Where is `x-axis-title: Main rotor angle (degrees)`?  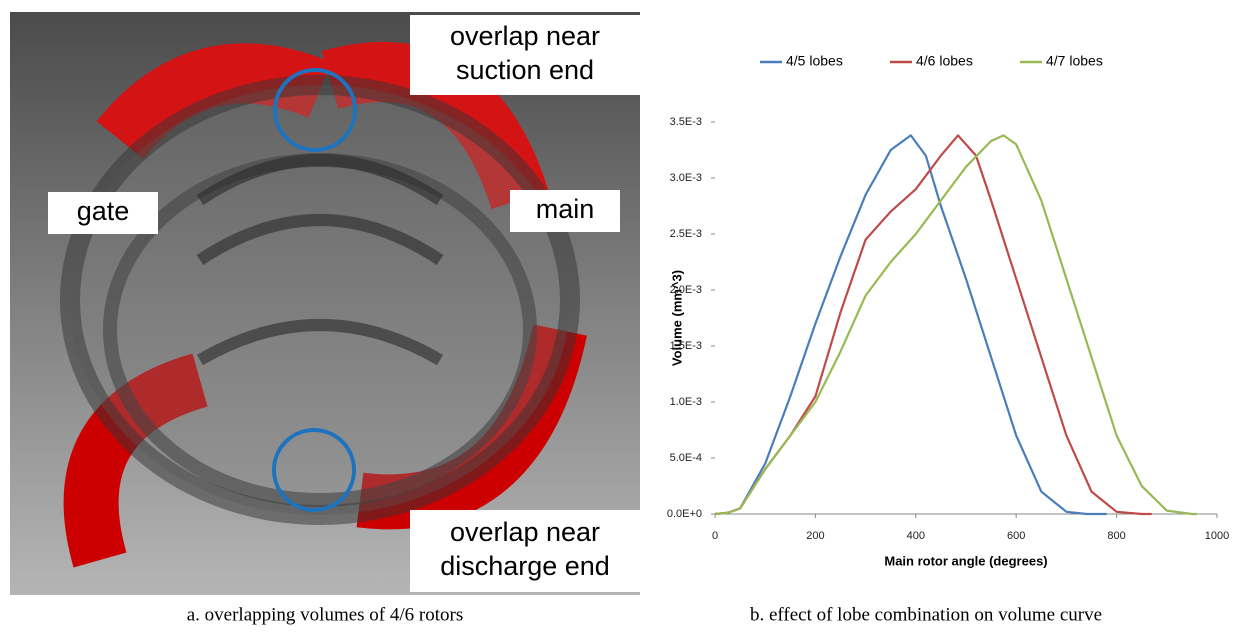 x-axis-title: Main rotor angle (degrees) is located at coordinates (965, 560).